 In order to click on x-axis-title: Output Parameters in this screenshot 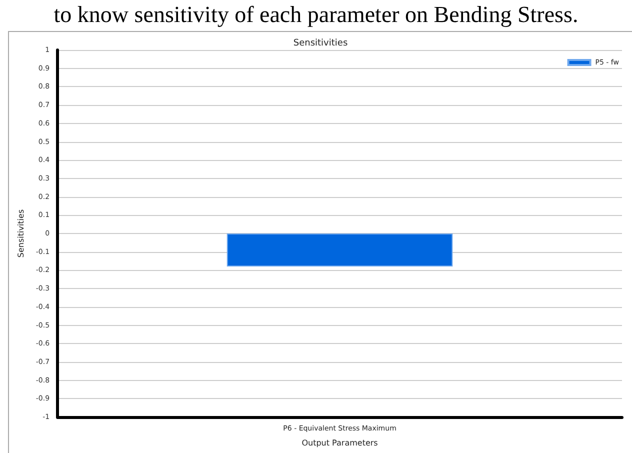, I will do `click(340, 443)`.